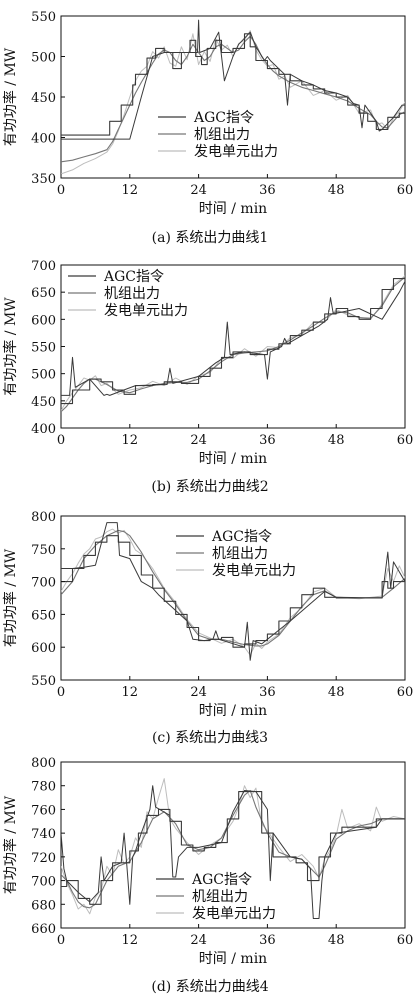  What do you see at coordinates (210, 738) in the screenshot?
I see `panel-caption: (c) 系统出力曲线3` at bounding box center [210, 738].